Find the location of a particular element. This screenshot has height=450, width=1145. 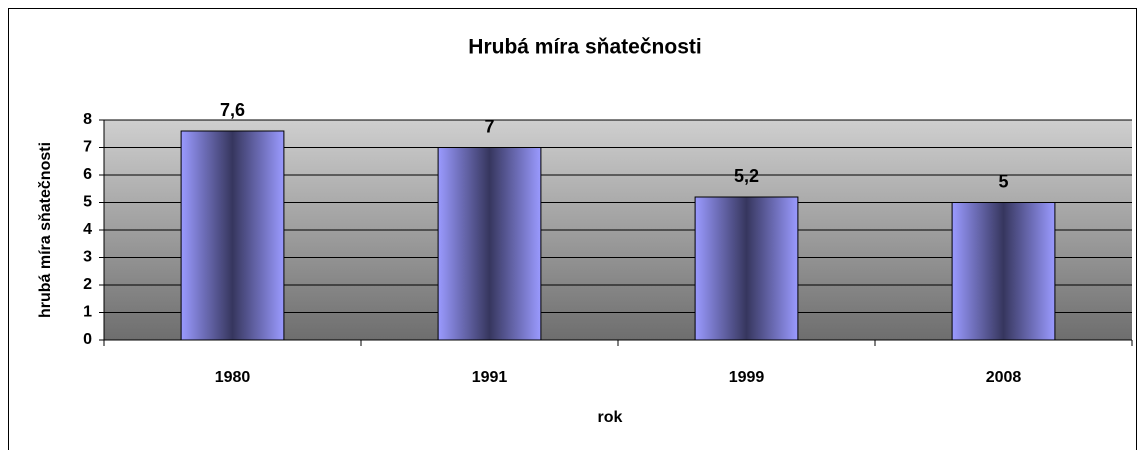

y-tick-label: 4 is located at coordinates (87, 229).